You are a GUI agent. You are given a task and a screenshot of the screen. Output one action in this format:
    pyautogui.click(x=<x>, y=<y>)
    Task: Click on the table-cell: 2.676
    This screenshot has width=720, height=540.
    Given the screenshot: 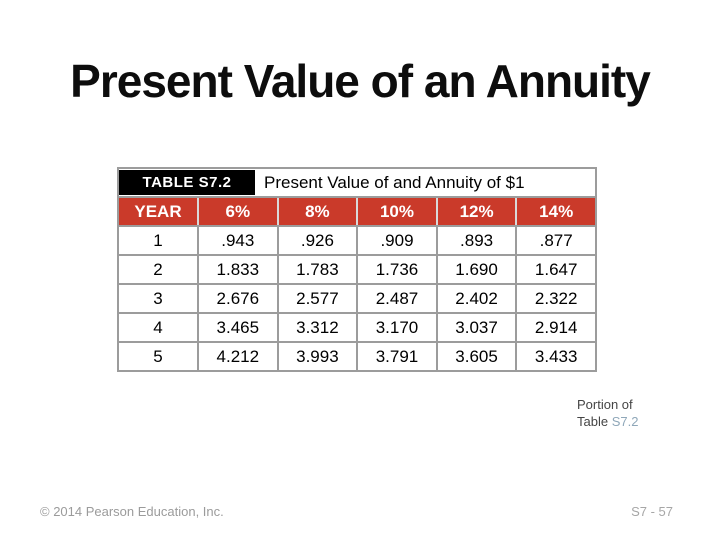 What is the action you would take?
    pyautogui.click(x=238, y=298)
    